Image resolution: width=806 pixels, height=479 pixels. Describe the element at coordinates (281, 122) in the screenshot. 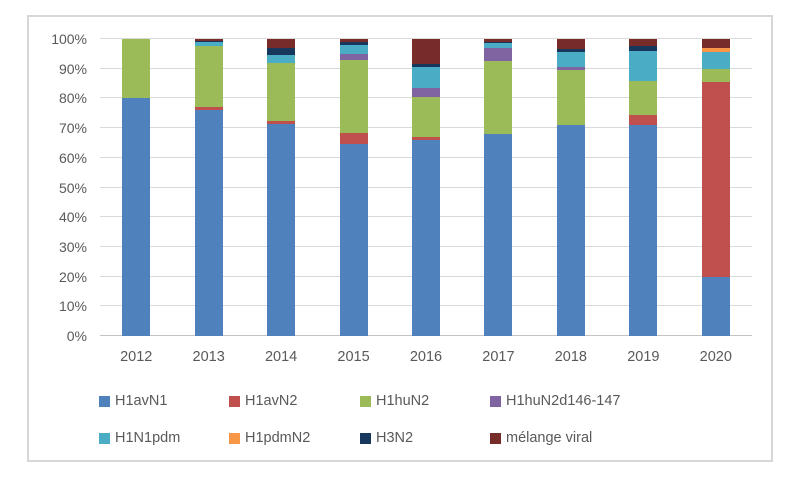

I see `bar-segment-2014-H1avN2` at that location.